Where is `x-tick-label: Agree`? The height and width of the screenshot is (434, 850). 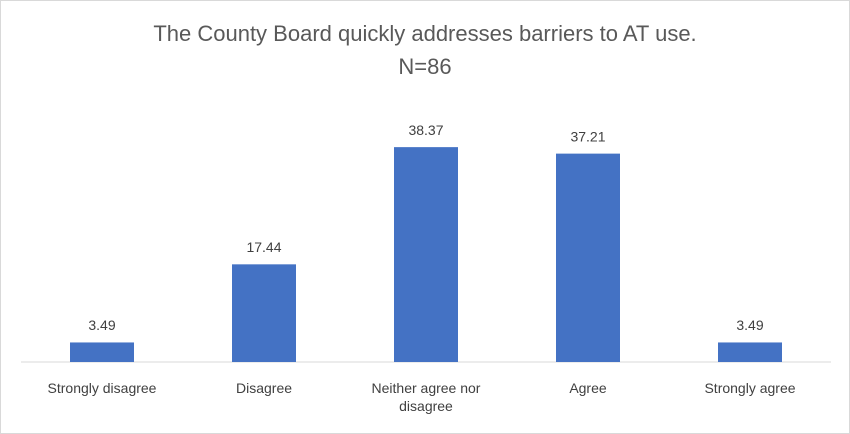 x-tick-label: Agree is located at coordinates (588, 388).